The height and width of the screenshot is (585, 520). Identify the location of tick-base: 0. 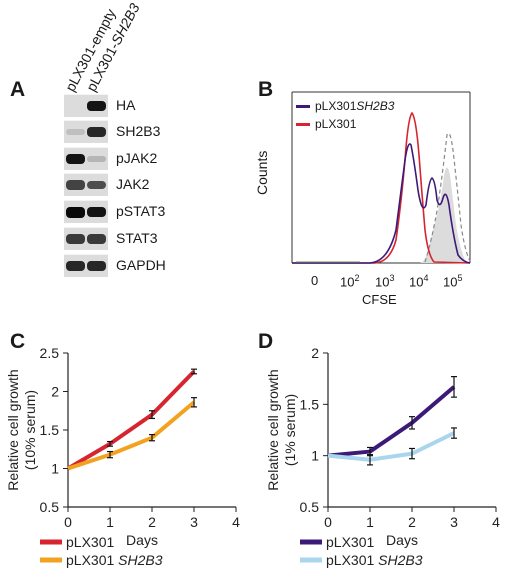
(315, 280).